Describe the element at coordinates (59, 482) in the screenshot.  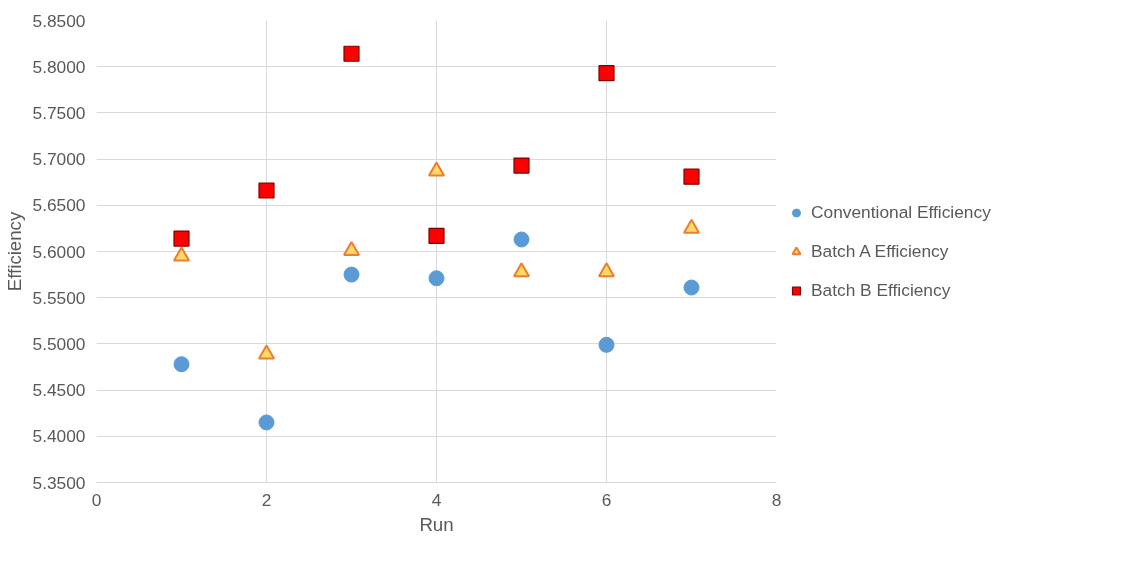
I see `y-tick-label: 5.3500` at that location.